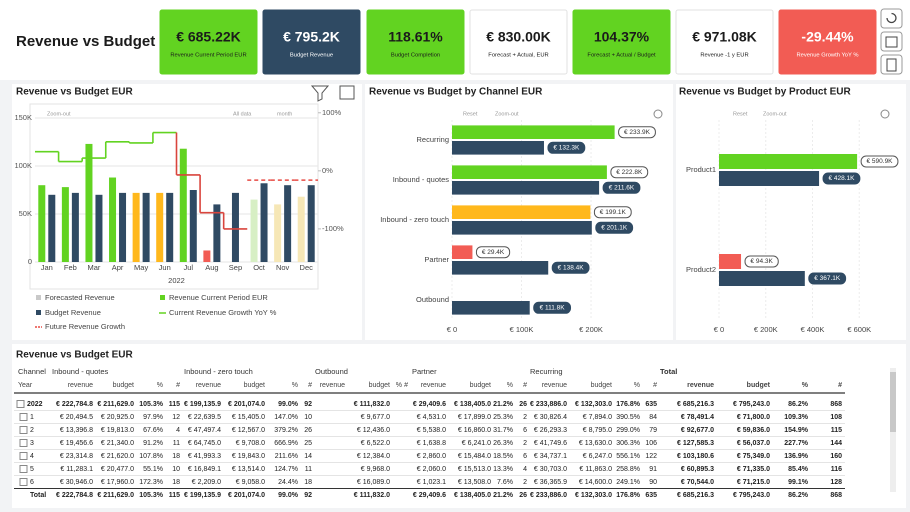 This screenshot has width=910, height=512. I want to click on x-tick-label: € 200K, so click(766, 329).